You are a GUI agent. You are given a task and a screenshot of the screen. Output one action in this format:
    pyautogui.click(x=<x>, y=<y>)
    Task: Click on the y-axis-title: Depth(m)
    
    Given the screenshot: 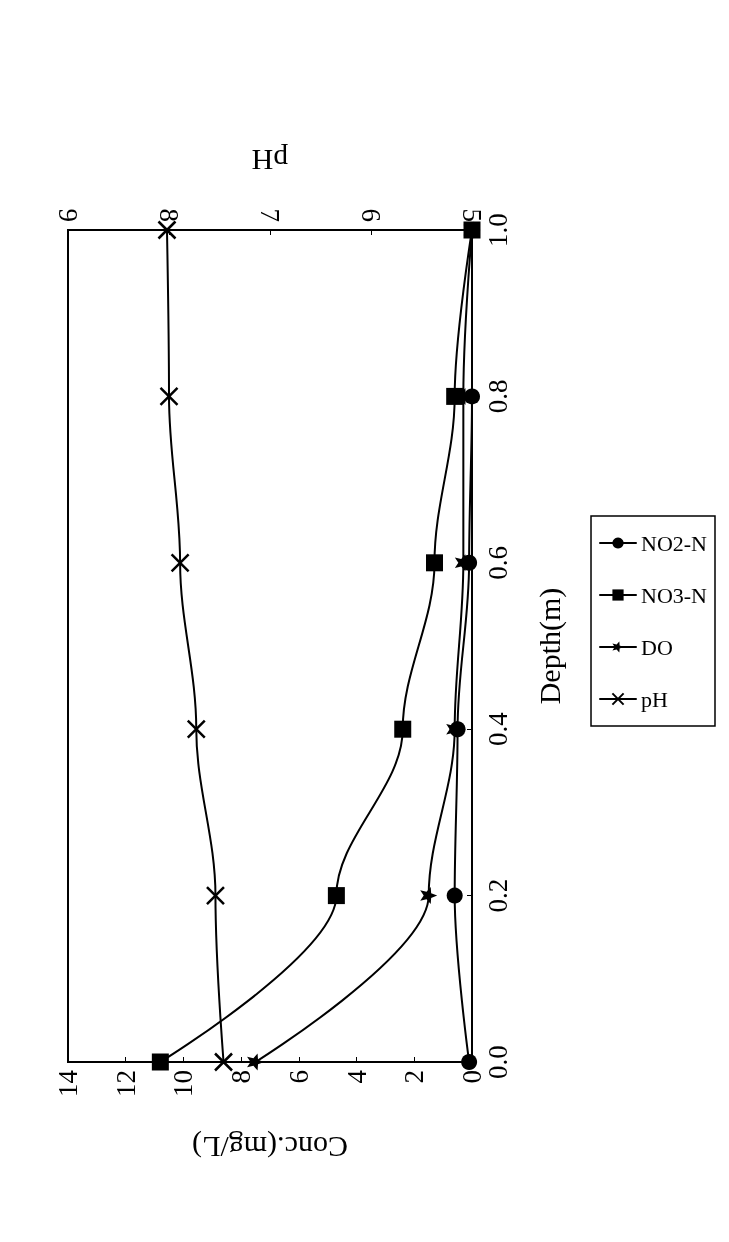 What is the action you would take?
    pyautogui.click(x=549, y=646)
    